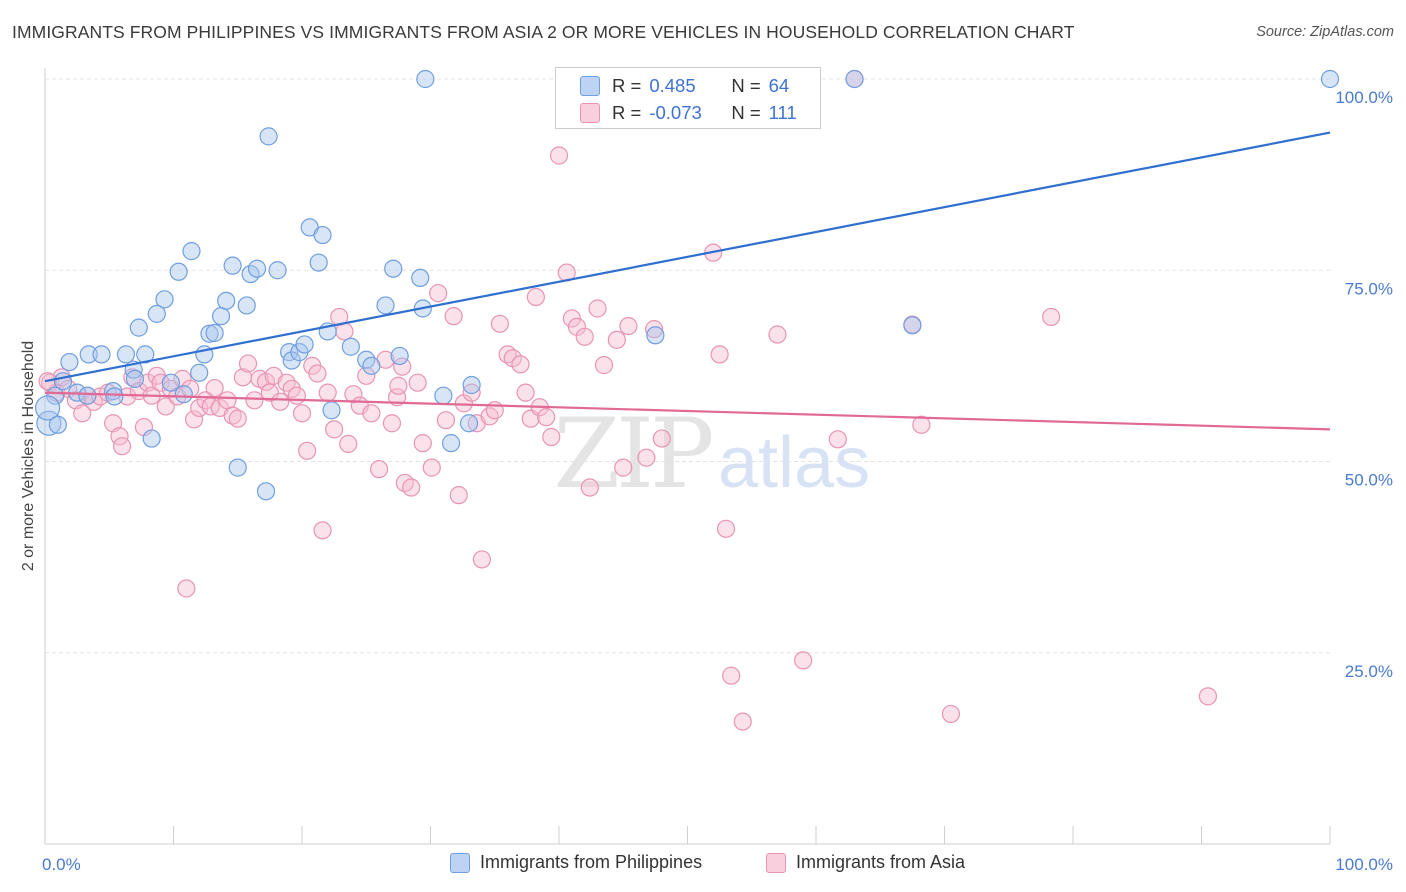 Image resolution: width=1406 pixels, height=892 pixels. Describe the element at coordinates (688, 98) in the screenshot. I see `correlation-legend: R = 0.485 N = 64 R = -0.073 N = 111` at that location.